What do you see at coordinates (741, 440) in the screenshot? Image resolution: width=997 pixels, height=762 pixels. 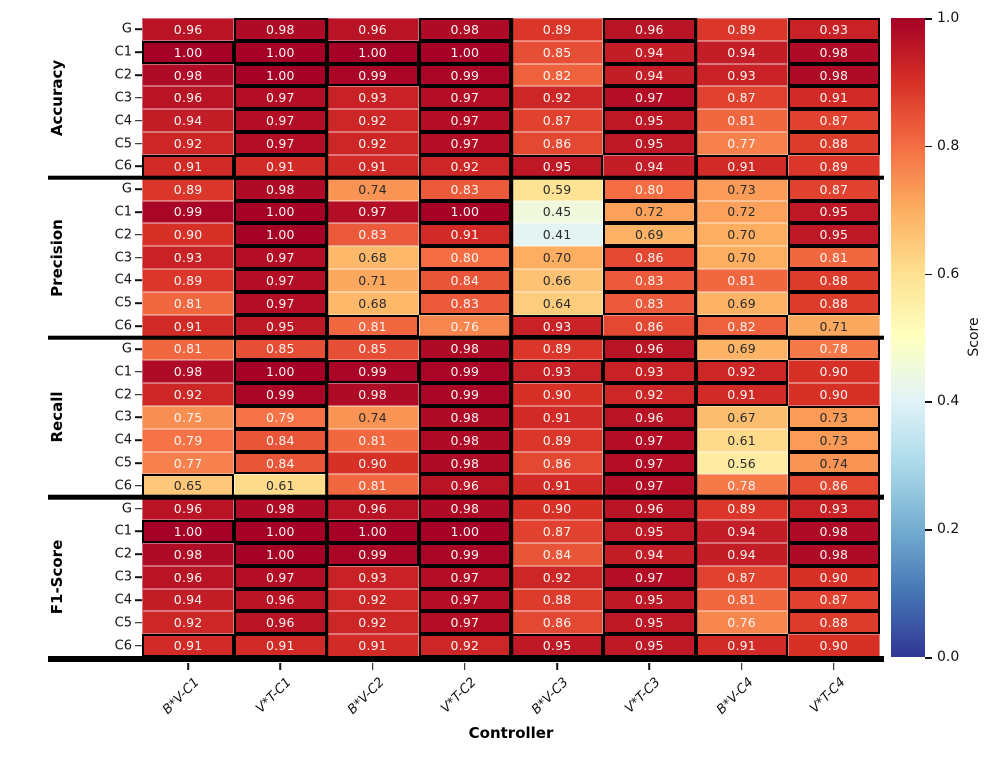 I see `heatmap-cell: 0.61` at bounding box center [741, 440].